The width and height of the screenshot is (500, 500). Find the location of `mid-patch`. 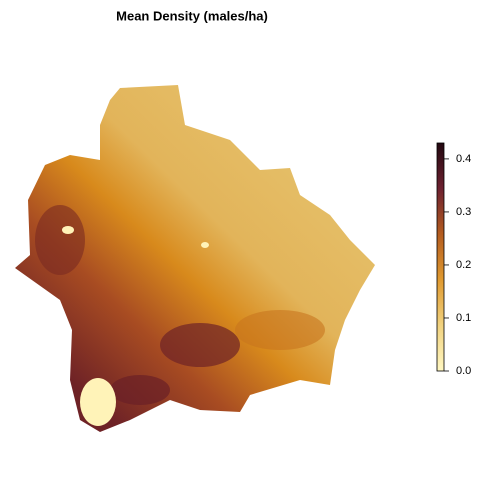

mid-patch is located at coordinates (280, 330).